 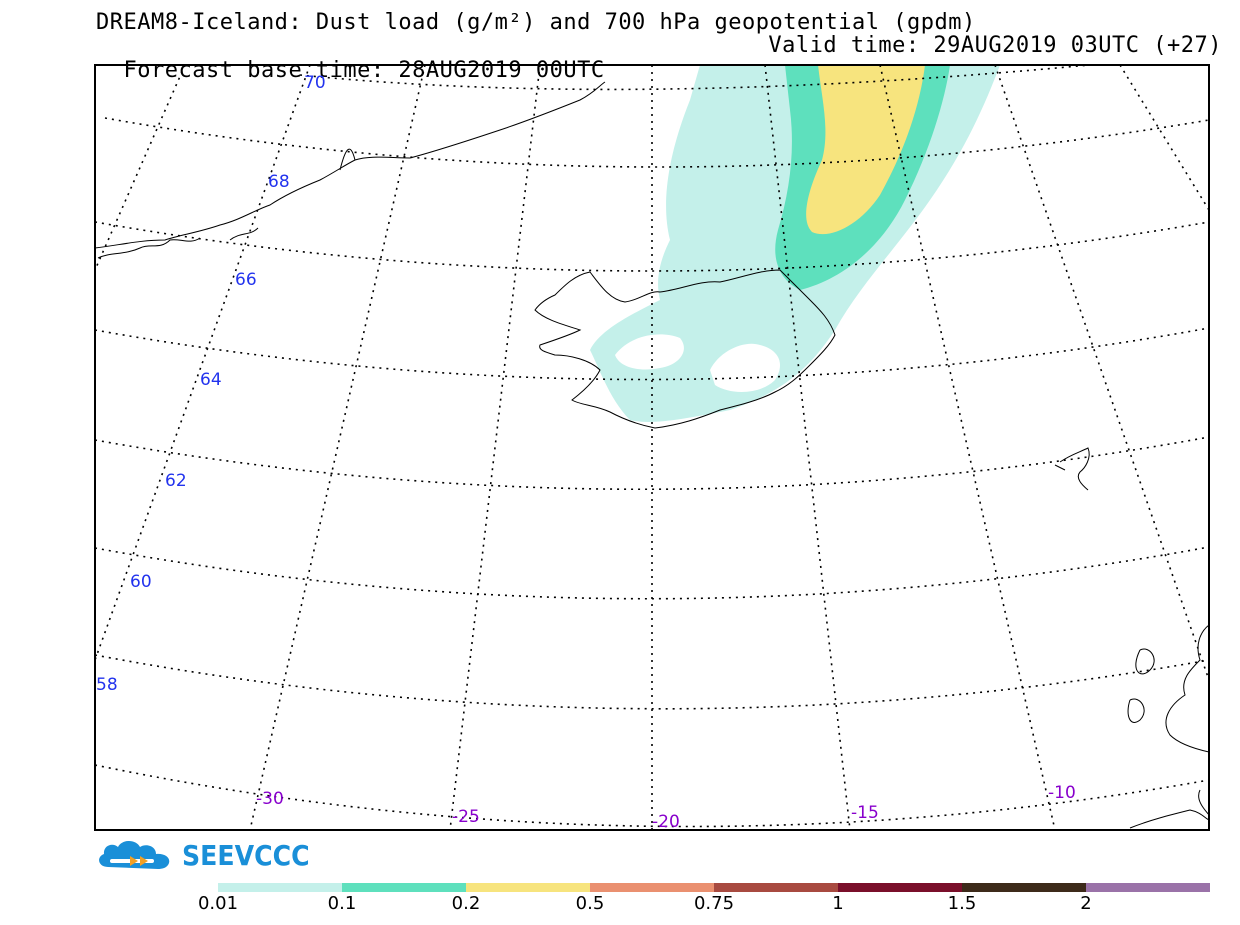 What do you see at coordinates (466, 903) in the screenshot?
I see `colorbar-label: 0.2` at bounding box center [466, 903].